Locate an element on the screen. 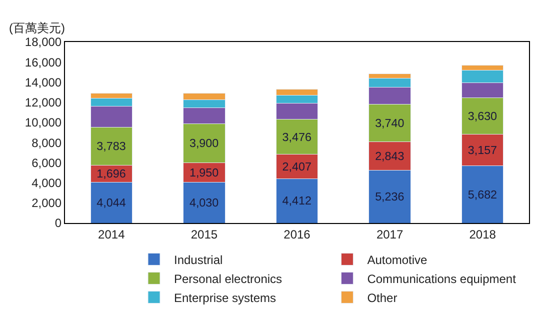  data-label: 3,740 is located at coordinates (390, 123).